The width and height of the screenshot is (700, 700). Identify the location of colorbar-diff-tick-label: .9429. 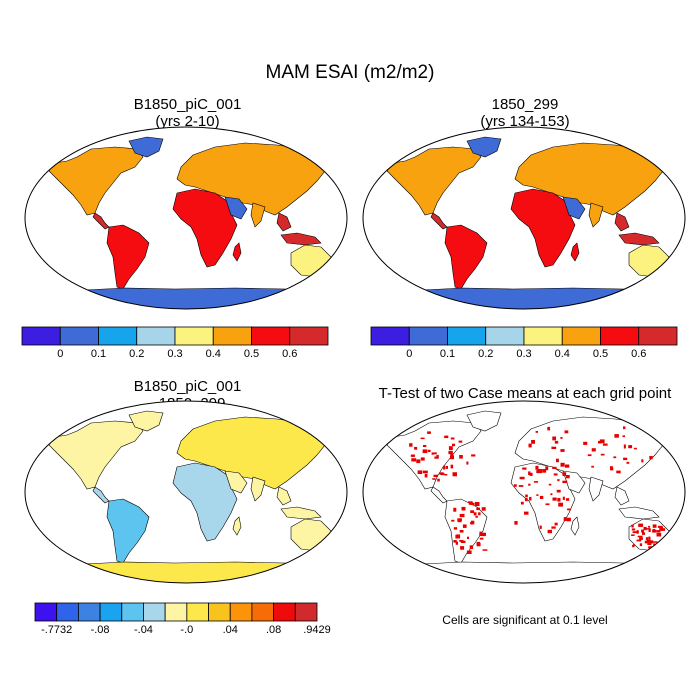
(317, 630).